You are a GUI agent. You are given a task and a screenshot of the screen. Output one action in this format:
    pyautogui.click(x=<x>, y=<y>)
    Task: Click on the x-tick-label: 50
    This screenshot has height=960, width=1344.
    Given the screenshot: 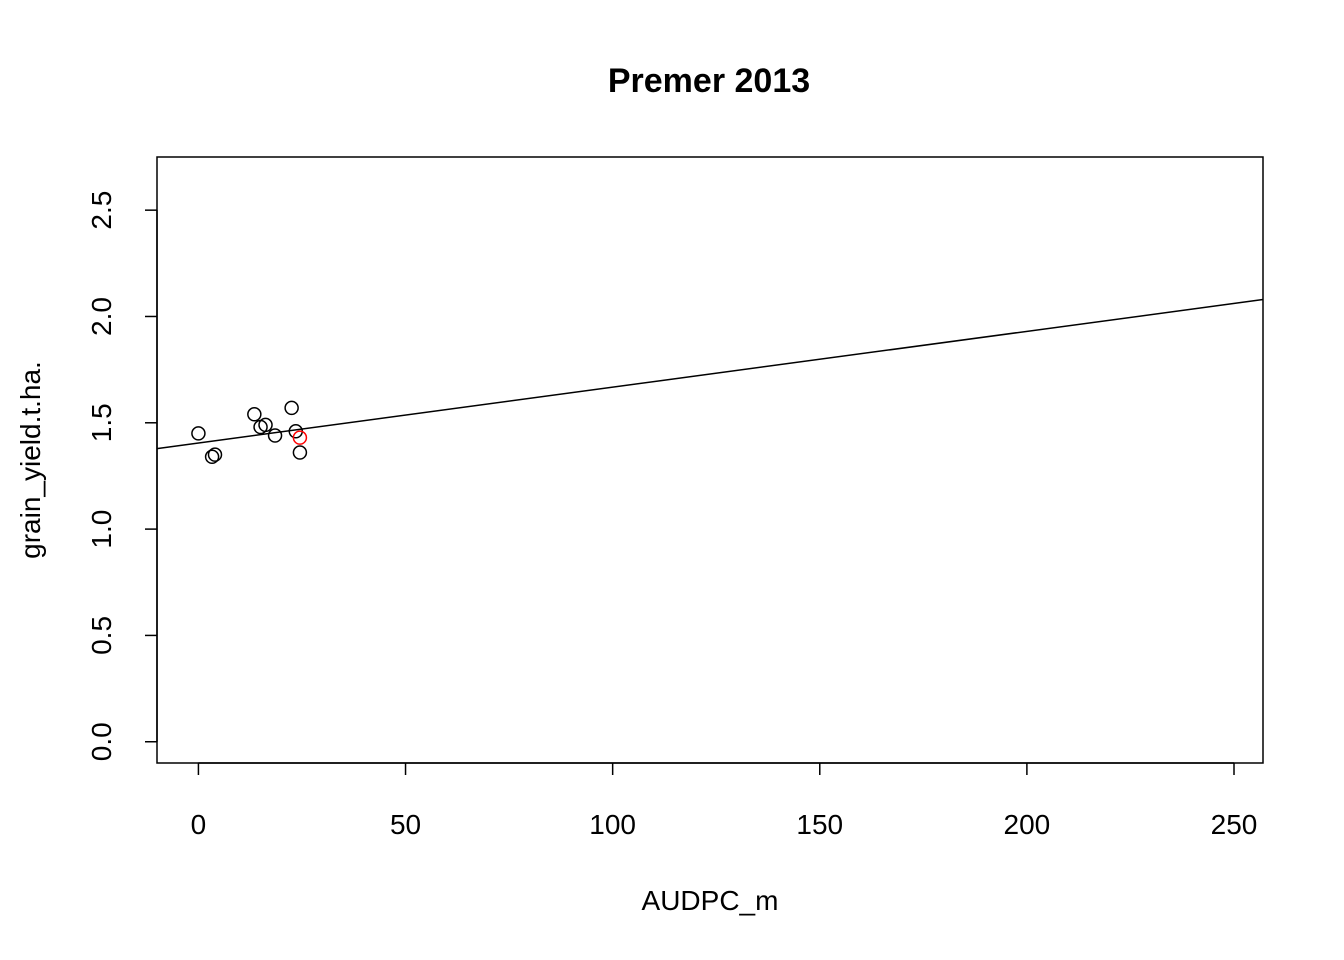 What is the action you would take?
    pyautogui.click(x=405, y=824)
    